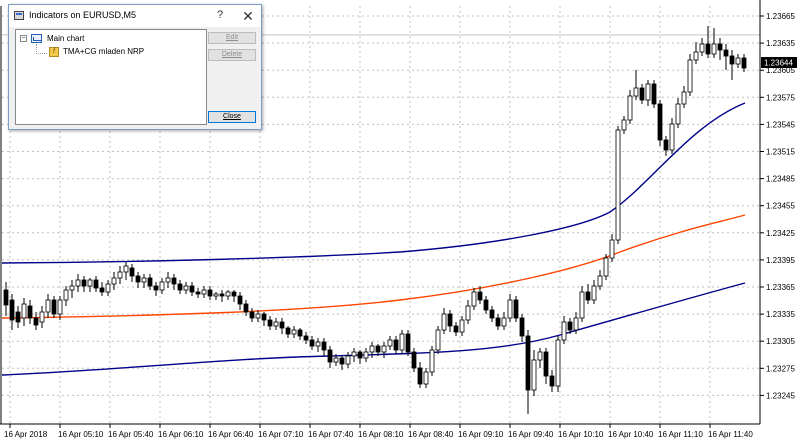 The image size is (800, 440). I want to click on tree-connector, so click(41, 49).